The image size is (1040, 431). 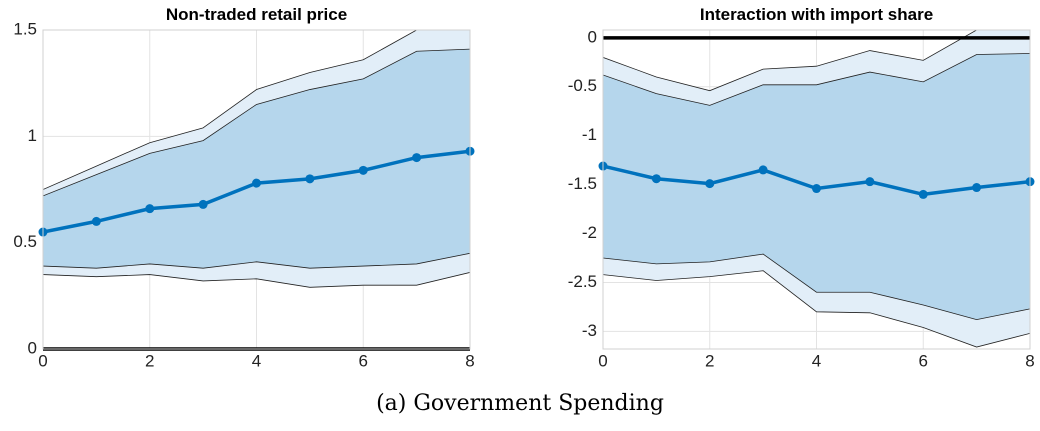 I want to click on y-tick-label: -3, so click(x=589, y=330).